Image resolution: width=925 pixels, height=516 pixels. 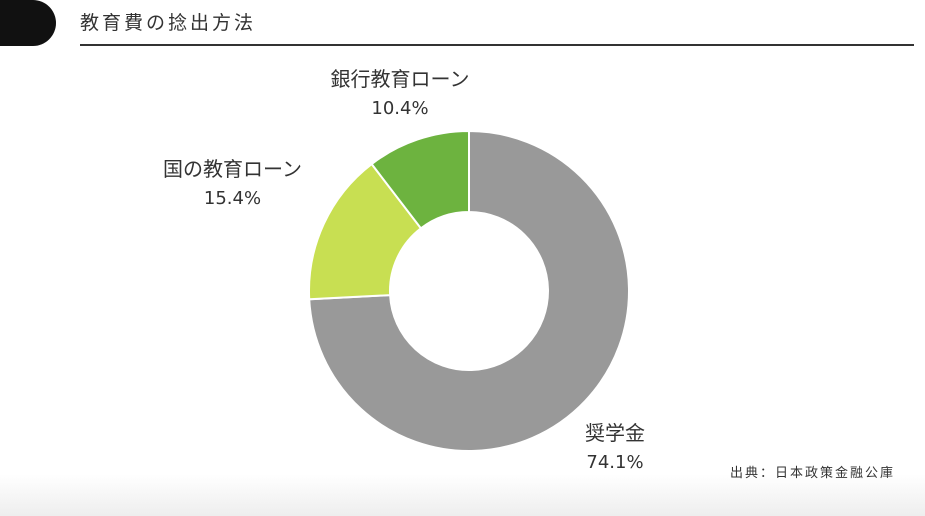 What do you see at coordinates (497, 45) in the screenshot?
I see `title-divider` at bounding box center [497, 45].